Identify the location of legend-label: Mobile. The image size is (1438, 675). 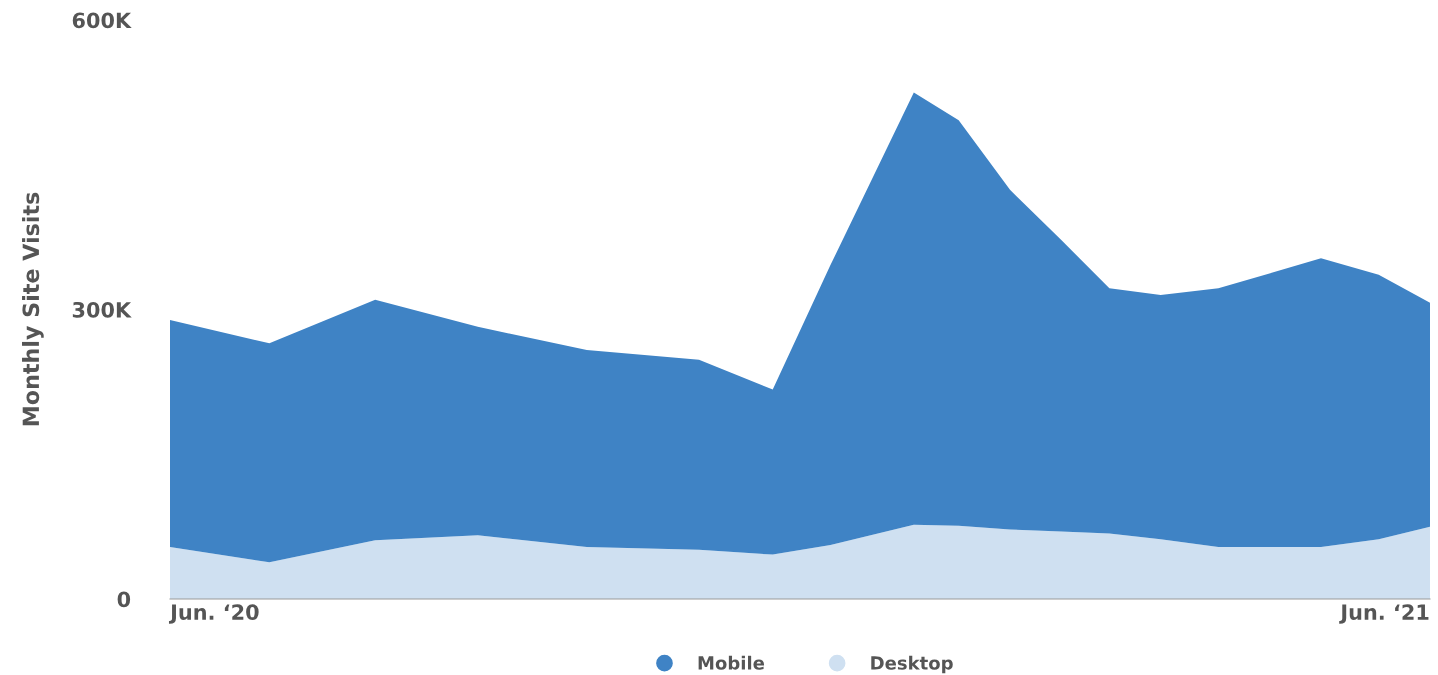
(731, 662).